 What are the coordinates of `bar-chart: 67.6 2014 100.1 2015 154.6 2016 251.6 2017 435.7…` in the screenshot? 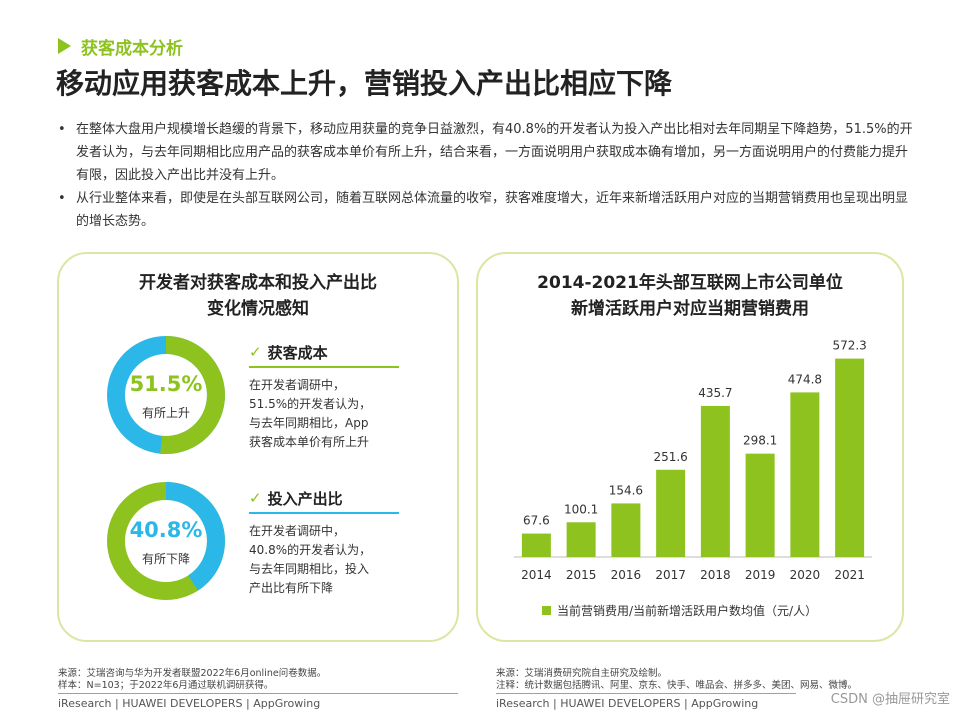 It's located at (693, 478).